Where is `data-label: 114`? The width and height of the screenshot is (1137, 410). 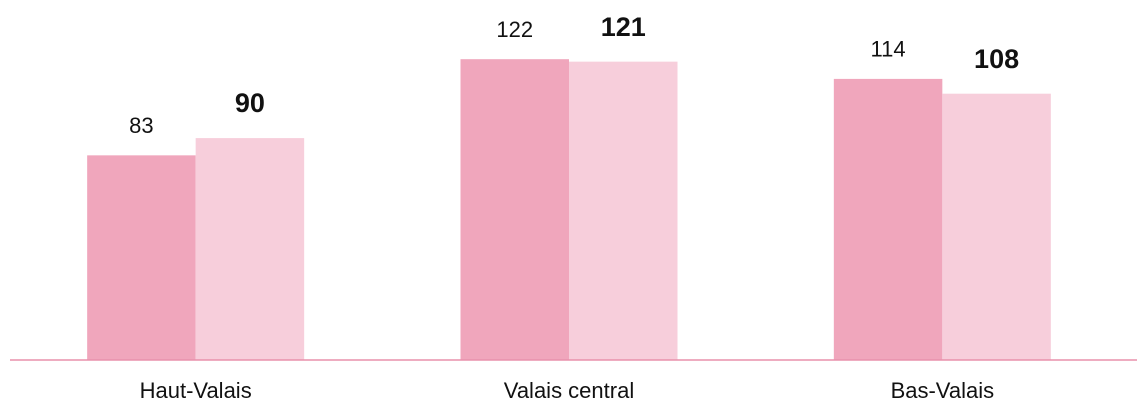
data-label: 114 is located at coordinates (888, 49).